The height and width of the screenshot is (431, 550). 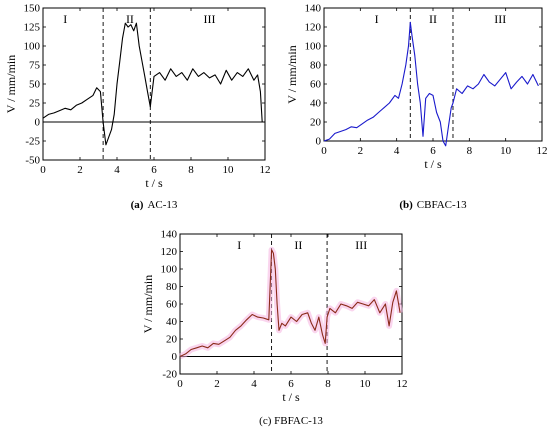 I want to click on series-halo, so click(x=291, y=303).